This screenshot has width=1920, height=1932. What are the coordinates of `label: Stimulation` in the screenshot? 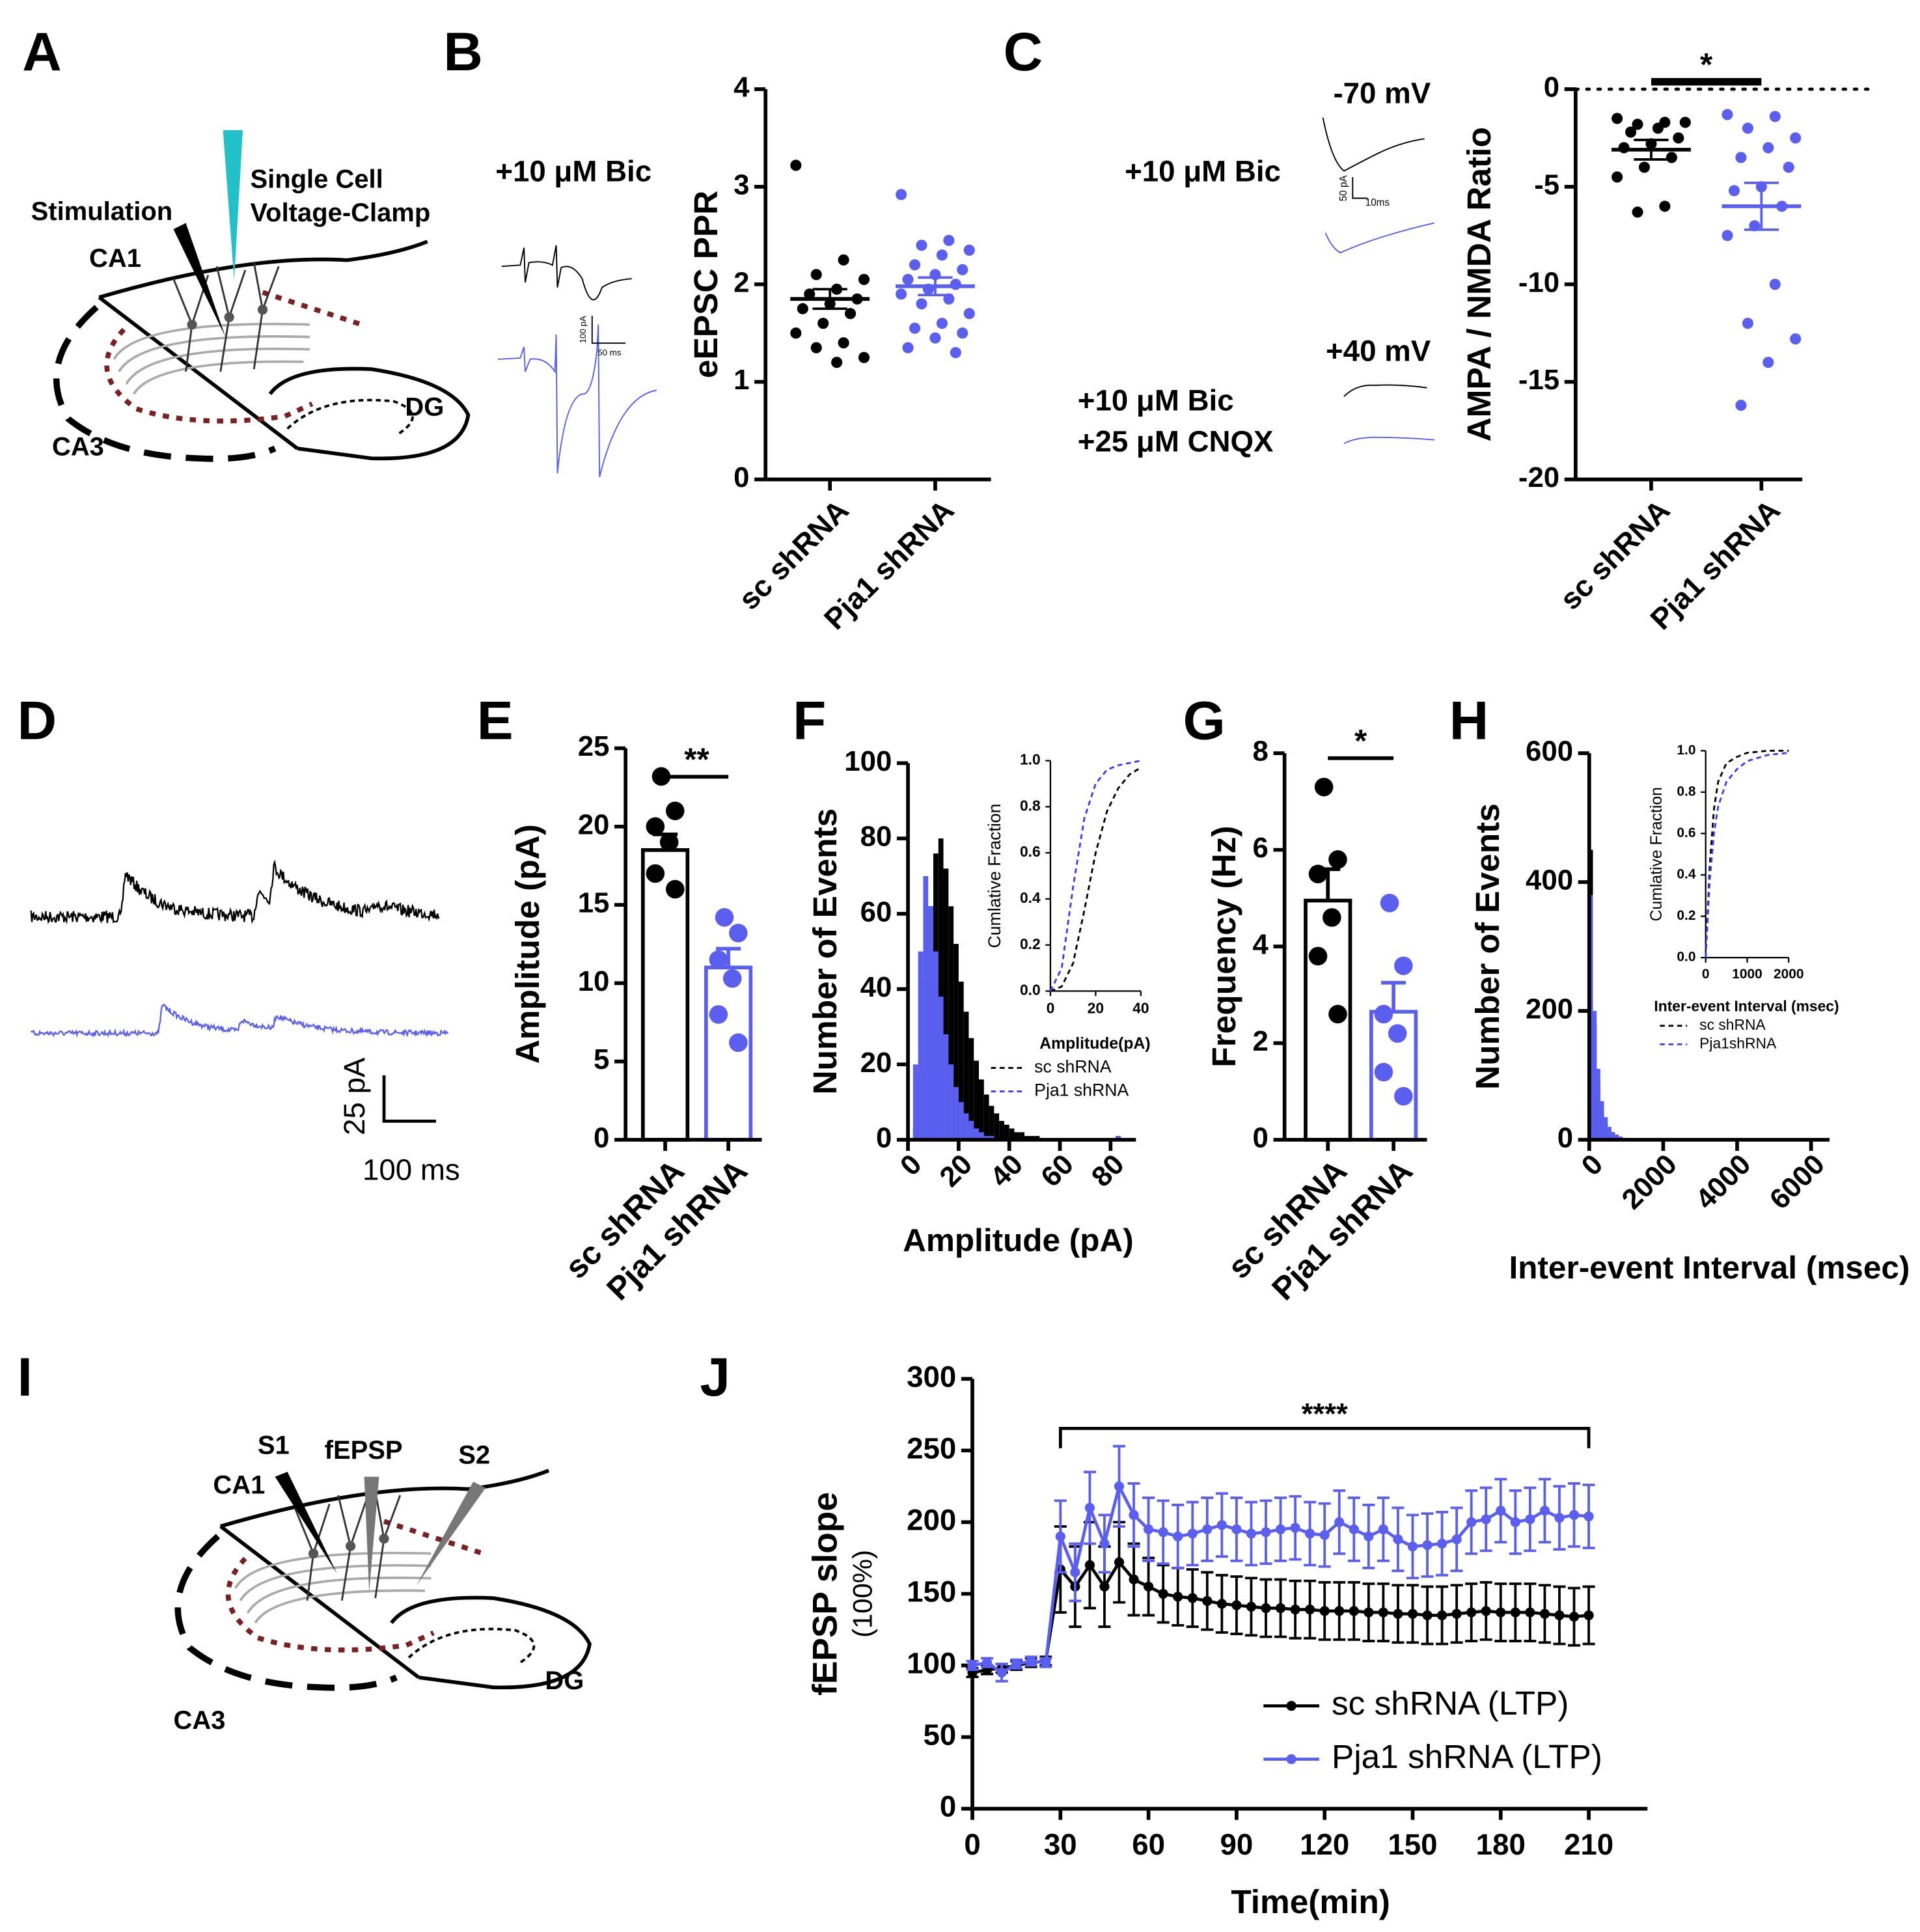 It's located at (102, 211).